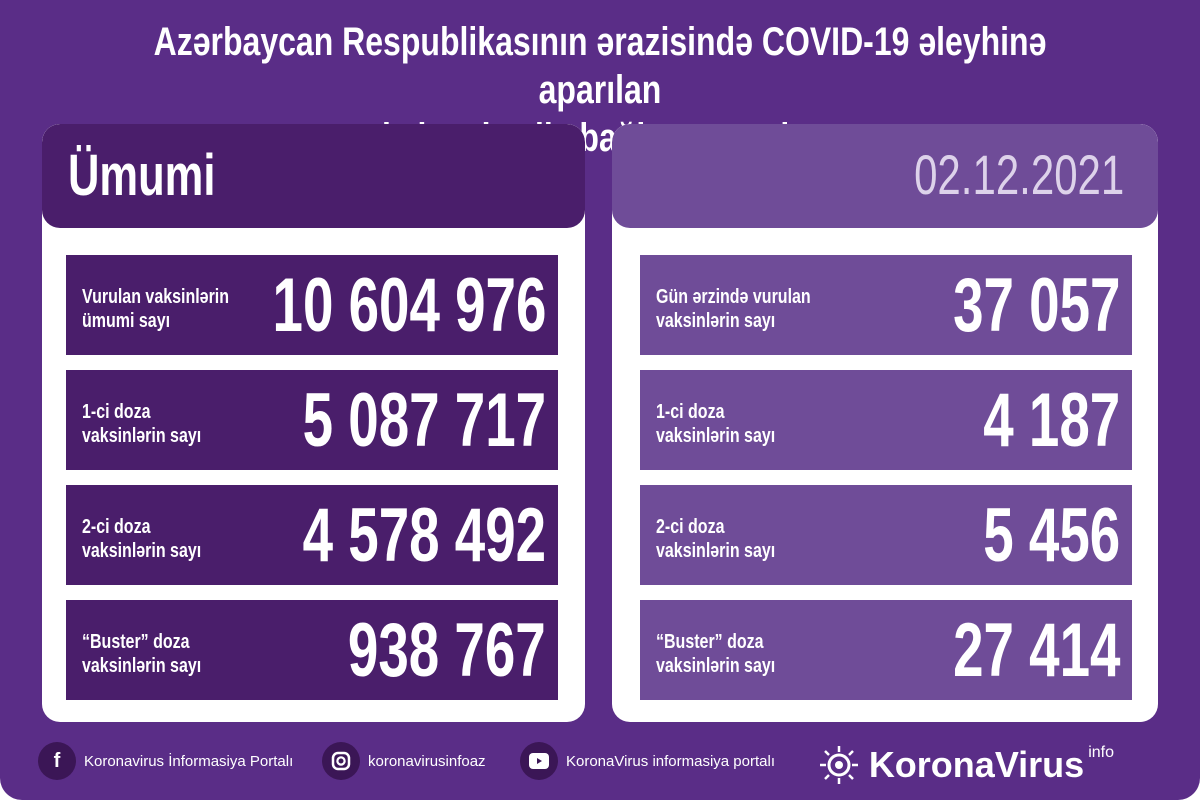 The height and width of the screenshot is (800, 1200). Describe the element at coordinates (156, 309) in the screenshot. I see `stat-label: Vurulan vaksinlərin ümumi sayı` at that location.